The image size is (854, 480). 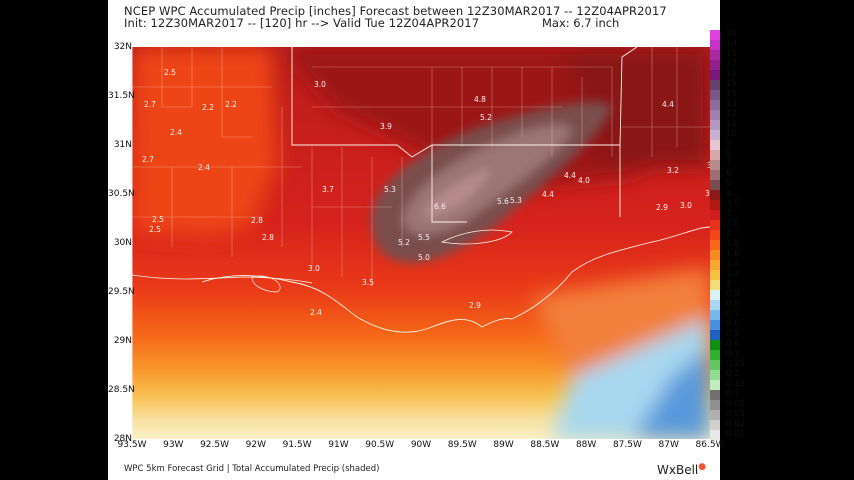 What do you see at coordinates (215, 445) in the screenshot?
I see `lon-tick: 92.5W` at bounding box center [215, 445].